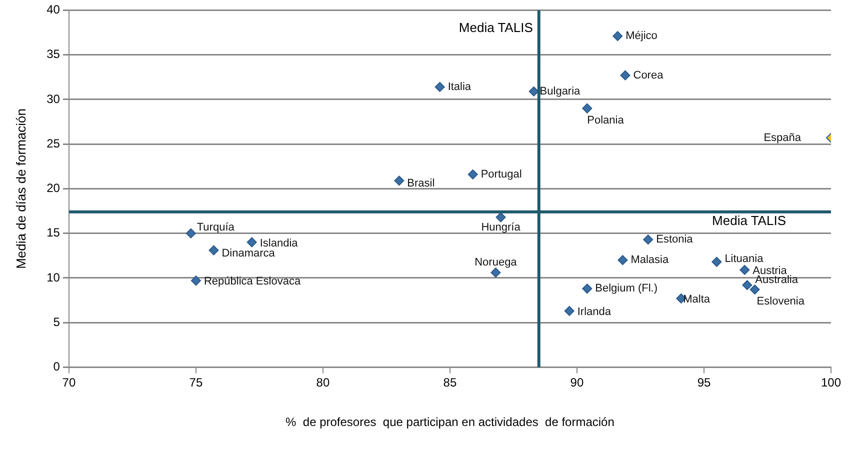 The image size is (849, 454). I want to click on annotation: Italia, so click(460, 86).